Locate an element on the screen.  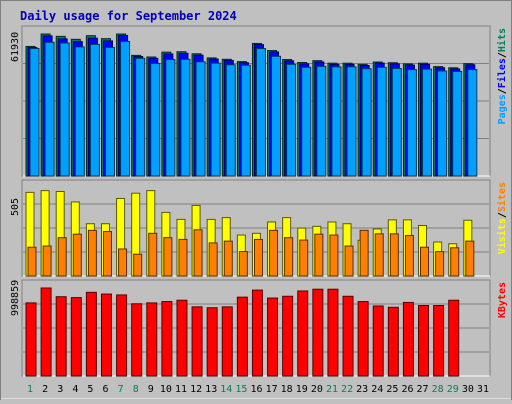
x-tick-label-day-16: 16 is located at coordinates (256, 389).